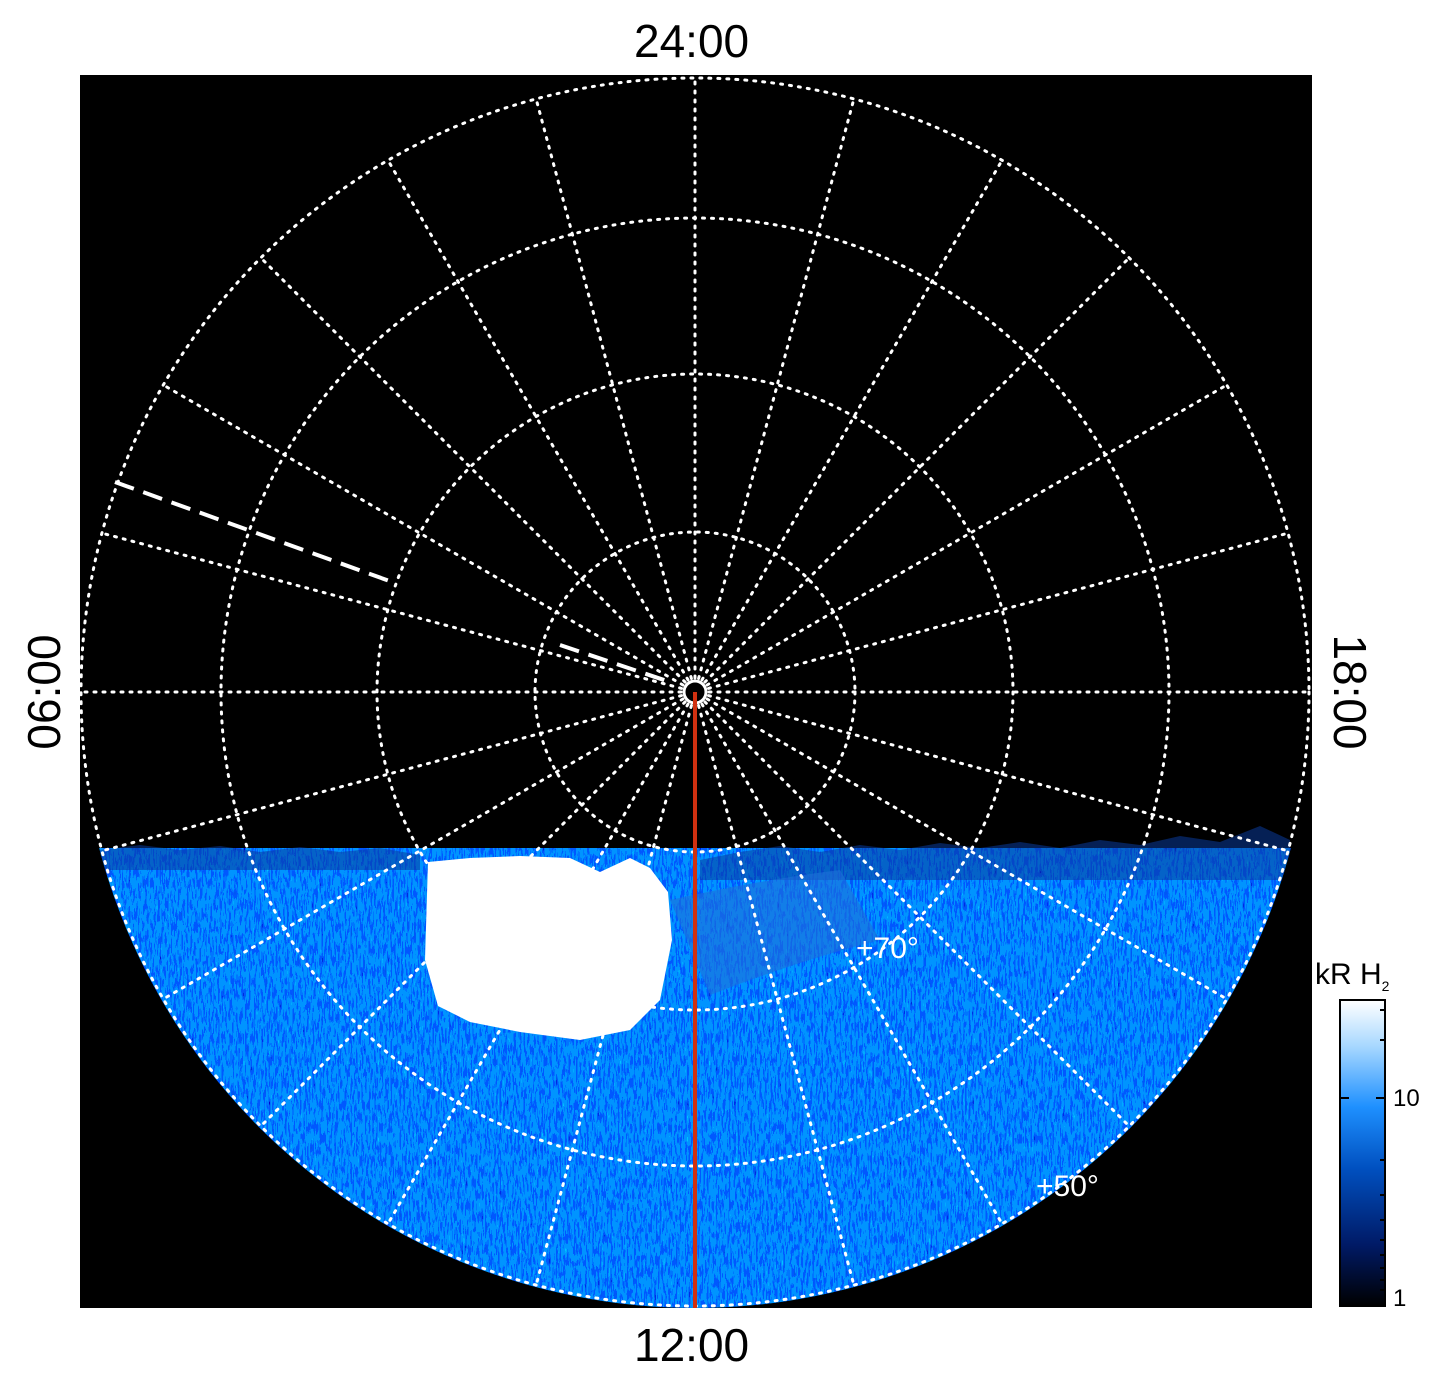 The width and height of the screenshot is (1447, 1384). What do you see at coordinates (887, 948) in the screenshot?
I see `latitude-label-70: +70°` at bounding box center [887, 948].